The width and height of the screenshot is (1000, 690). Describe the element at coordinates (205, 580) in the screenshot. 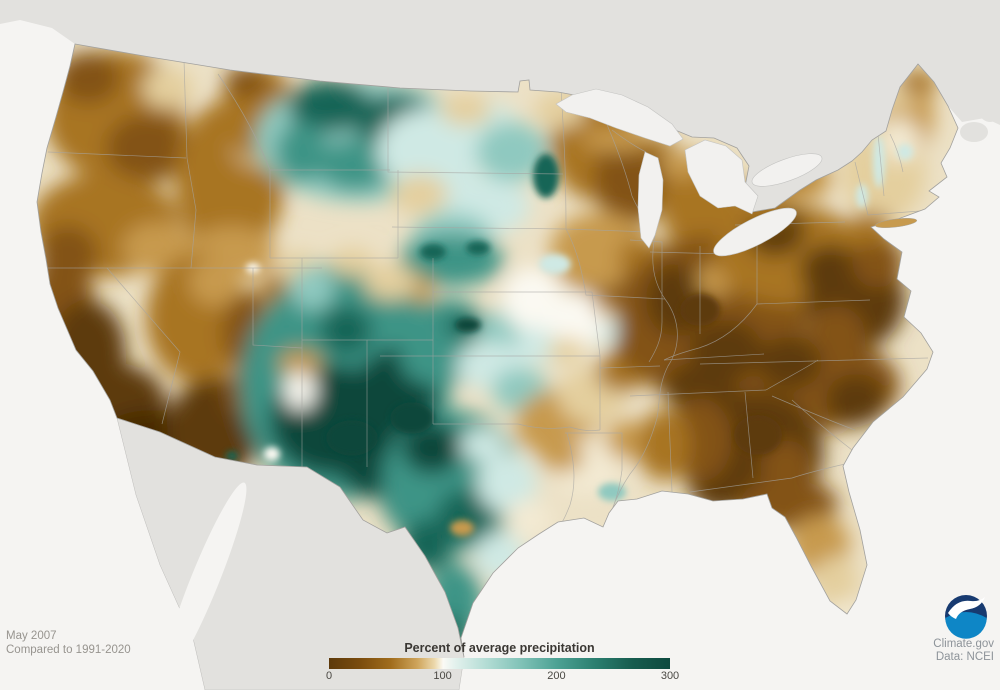

I see `gulf-of-california` at that location.